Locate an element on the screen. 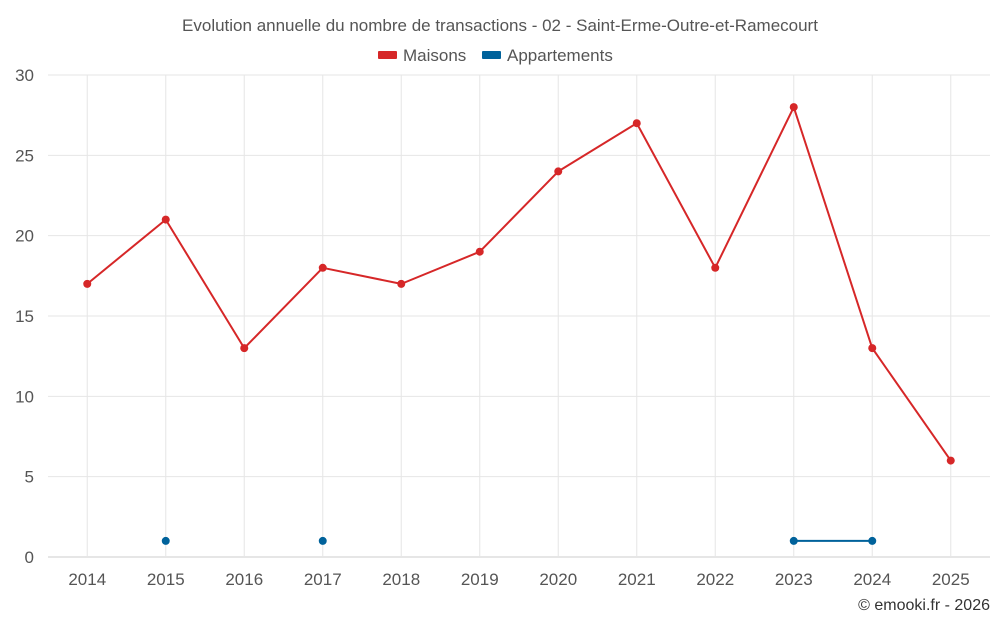 The width and height of the screenshot is (1000, 625). data-point-maisons-2017 is located at coordinates (322, 267).